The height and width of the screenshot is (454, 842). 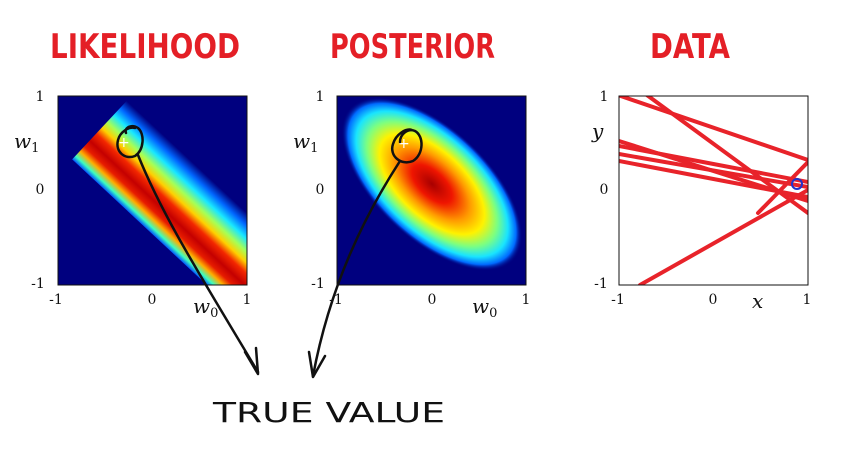 I want to click on posterior-circle-annotation, so click(x=406, y=146).